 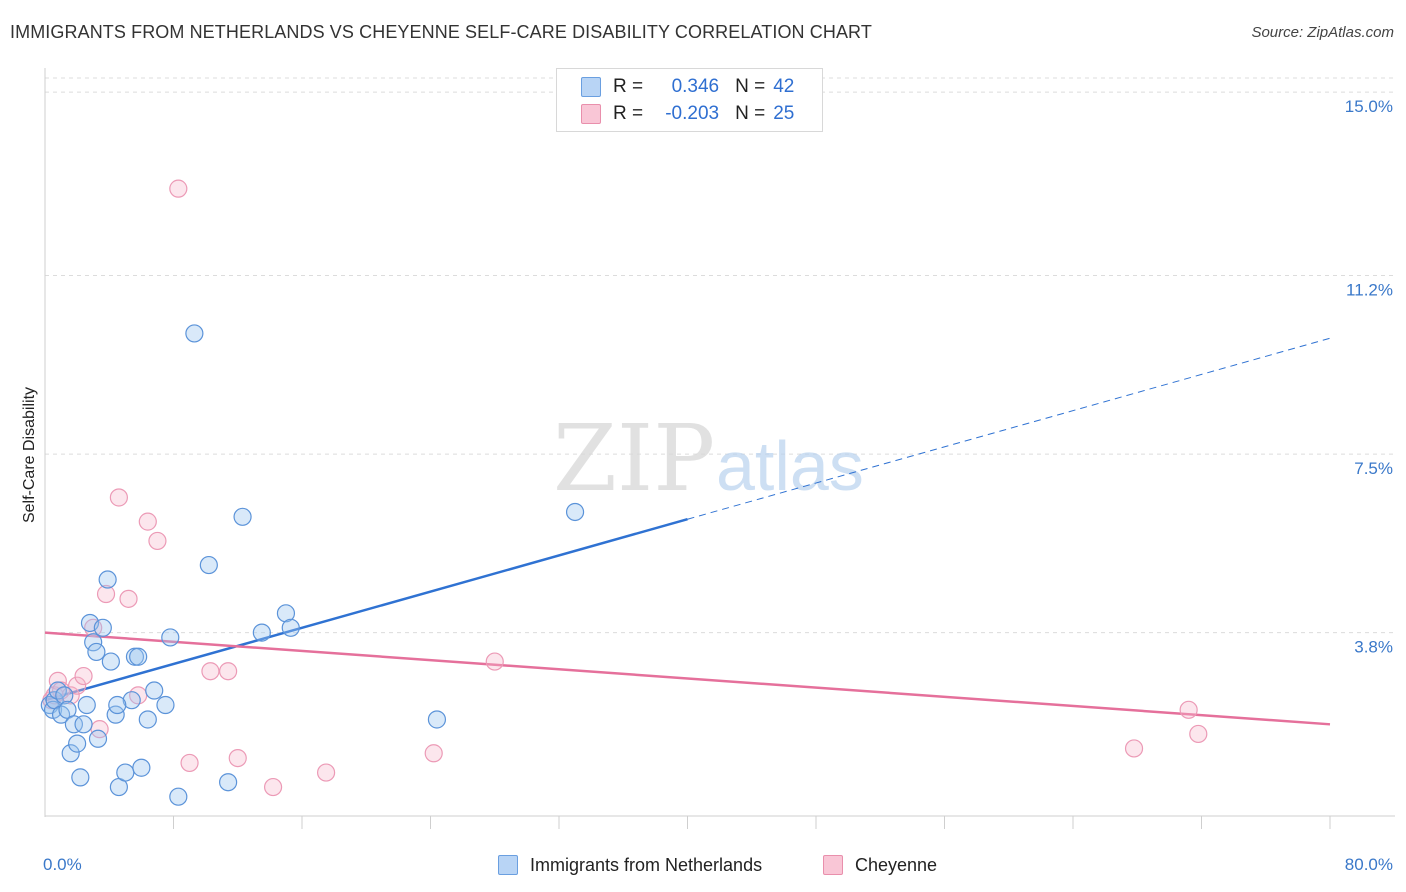 I want to click on pink-swatch, so click(x=591, y=114).